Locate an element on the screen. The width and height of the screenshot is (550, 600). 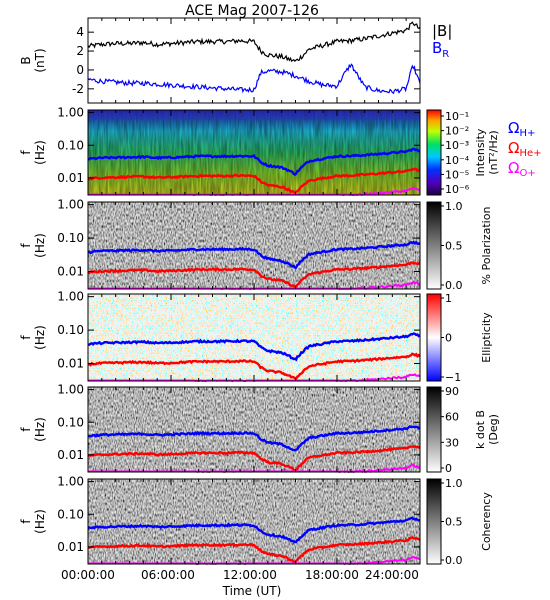
colorbar-tick-label-4-3: 0 is located at coordinates (448, 468).